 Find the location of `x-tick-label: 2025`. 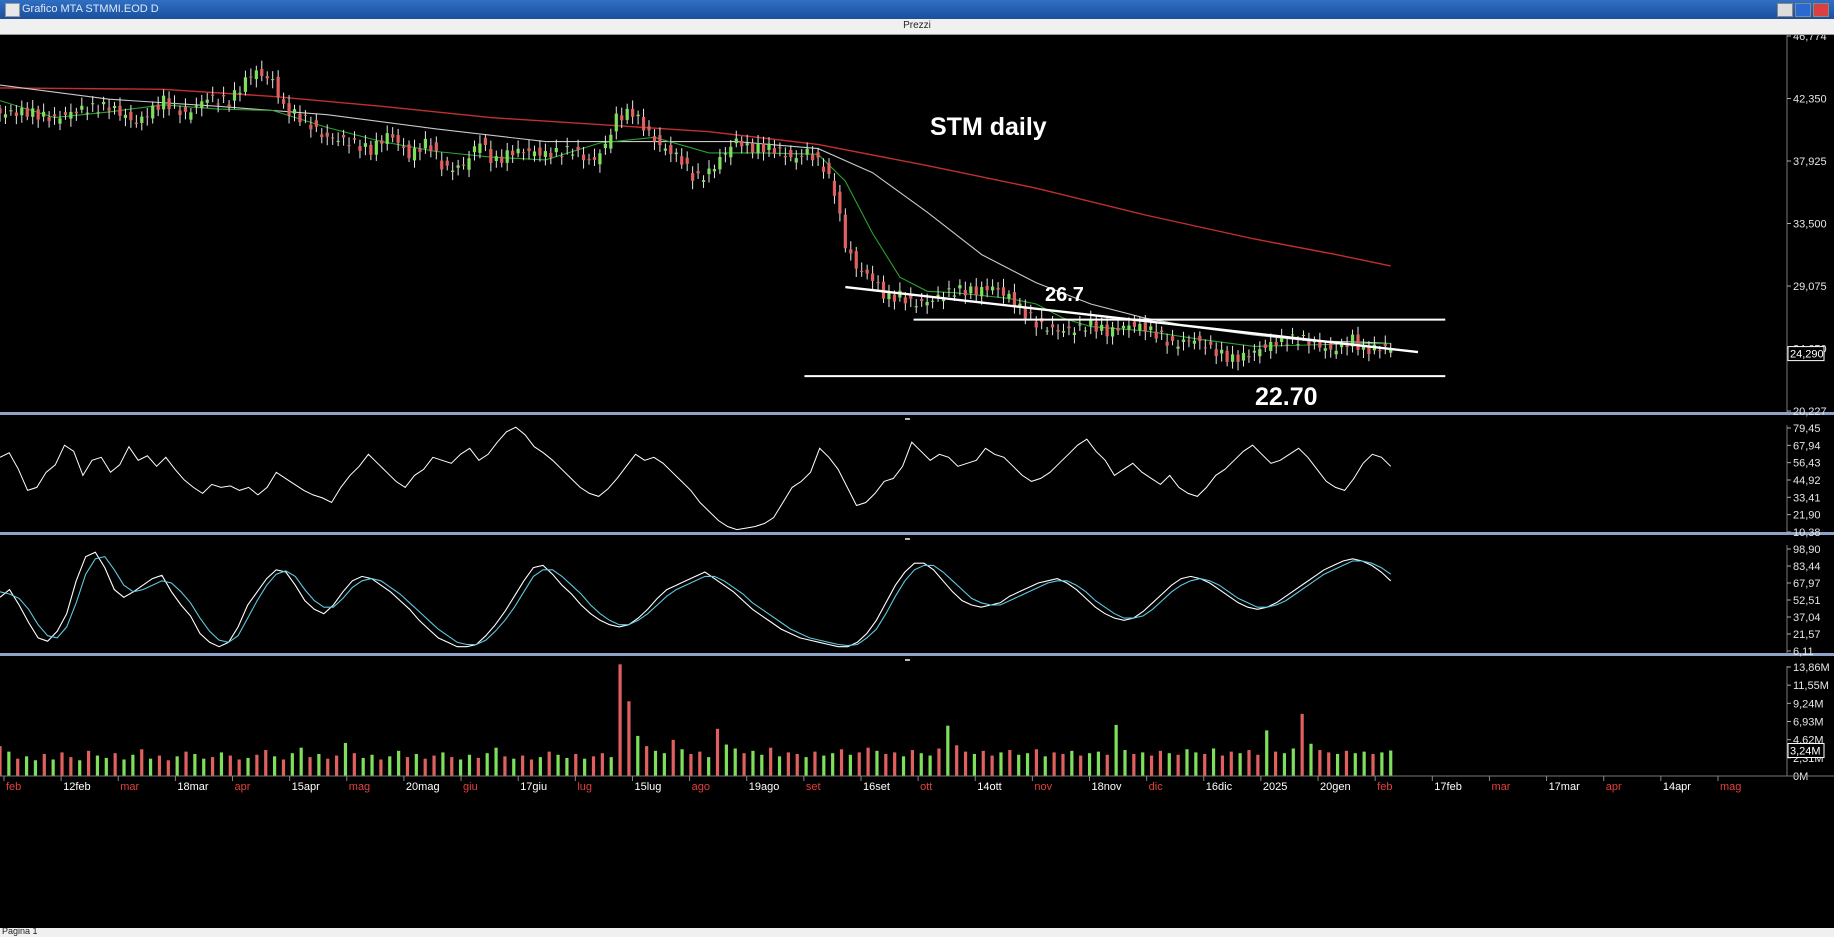

x-tick-label: 2025 is located at coordinates (1275, 787).